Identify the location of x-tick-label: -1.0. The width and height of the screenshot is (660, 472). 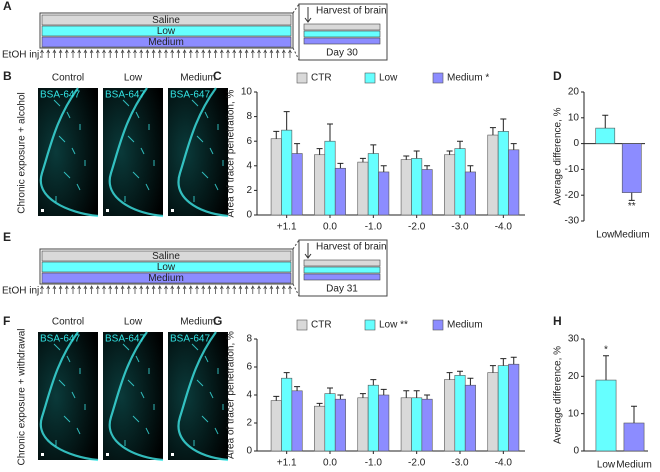
(374, 227).